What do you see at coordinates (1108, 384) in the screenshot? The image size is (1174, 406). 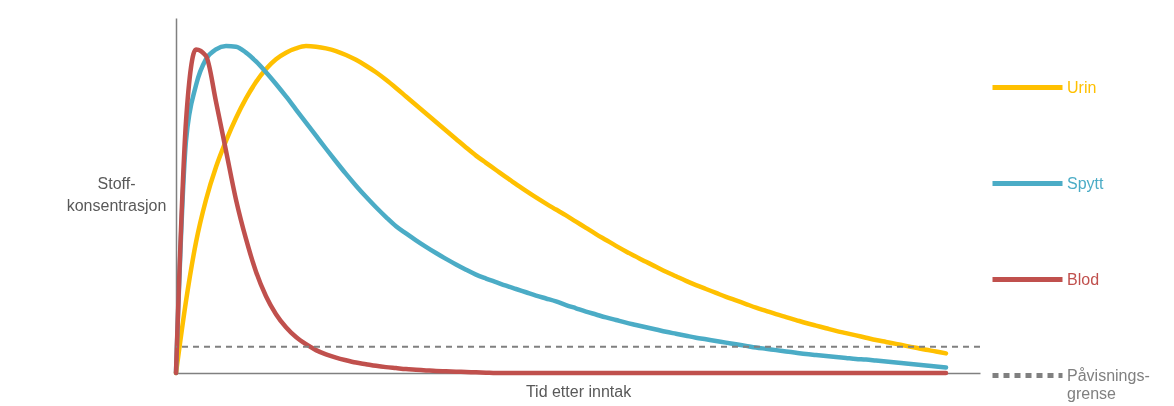 I see `legend-label: Påvisnings-grense` at bounding box center [1108, 384].